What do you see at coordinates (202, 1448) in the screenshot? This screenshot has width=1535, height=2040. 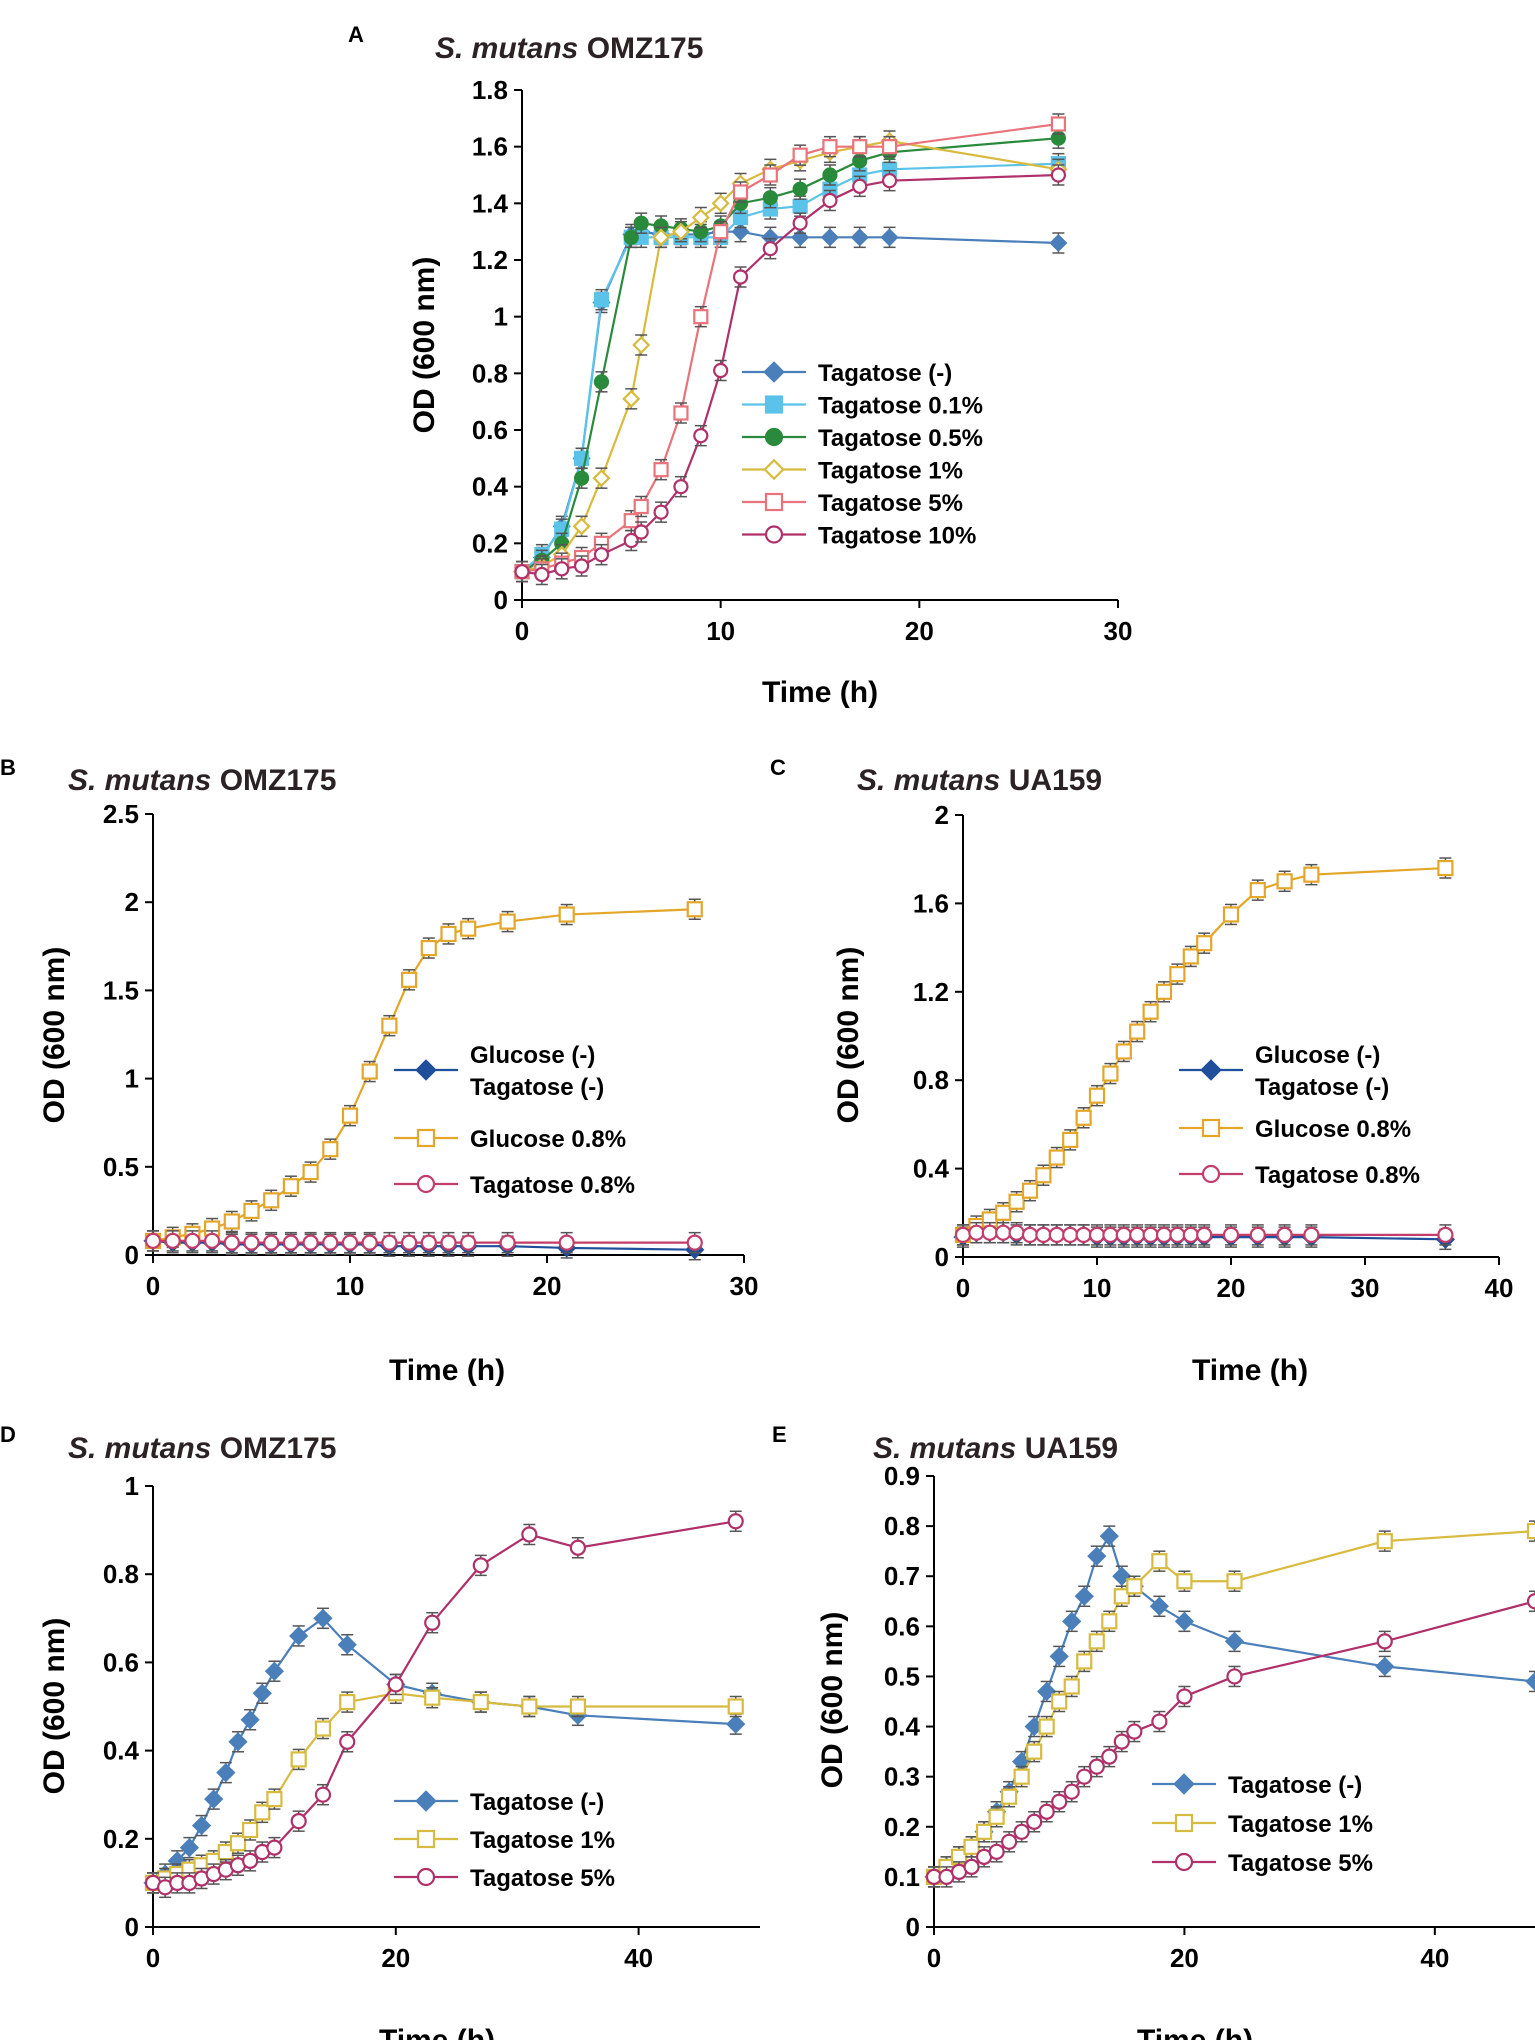 I see `panel-title: S. mutans OMZ175` at bounding box center [202, 1448].